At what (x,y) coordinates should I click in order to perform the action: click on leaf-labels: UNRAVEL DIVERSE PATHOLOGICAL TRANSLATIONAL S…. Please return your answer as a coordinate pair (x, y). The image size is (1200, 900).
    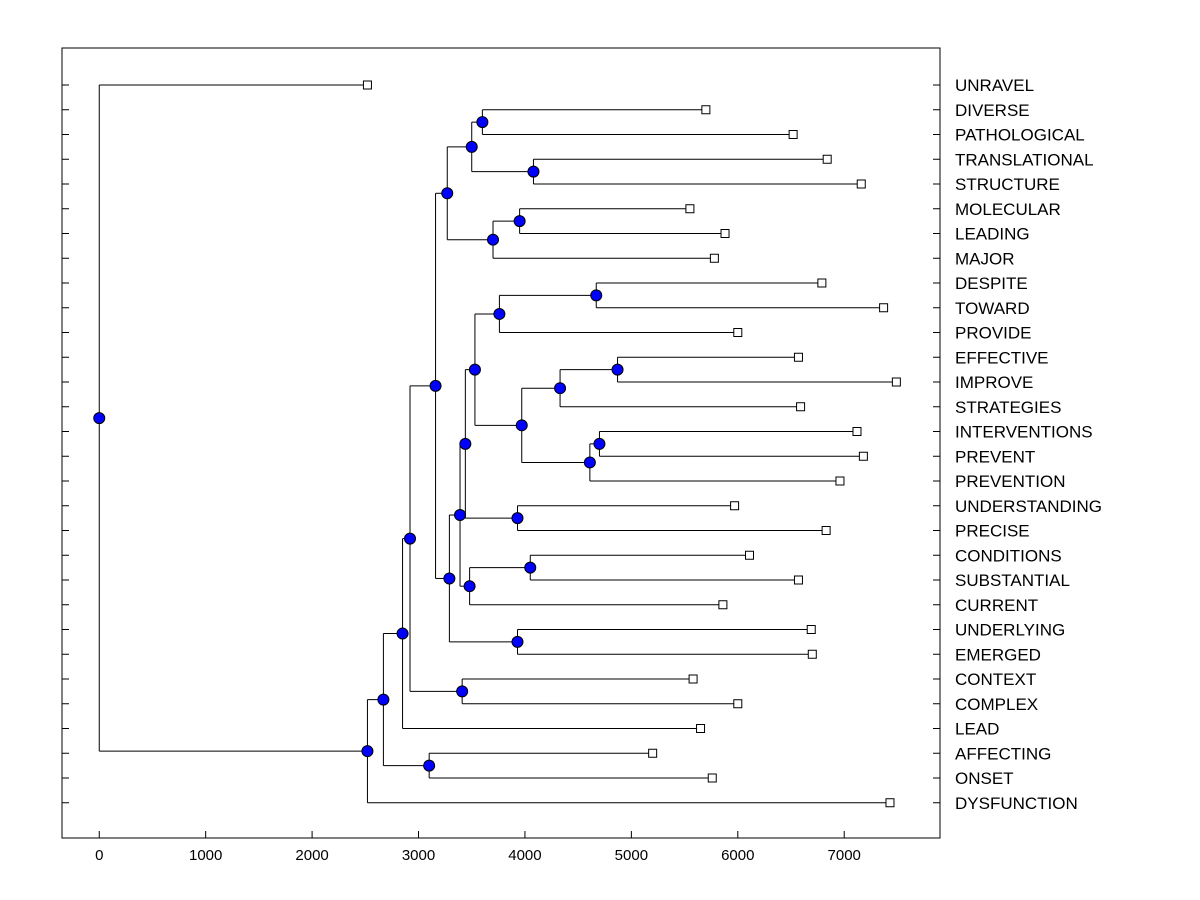
    Looking at the image, I should click on (1028, 444).